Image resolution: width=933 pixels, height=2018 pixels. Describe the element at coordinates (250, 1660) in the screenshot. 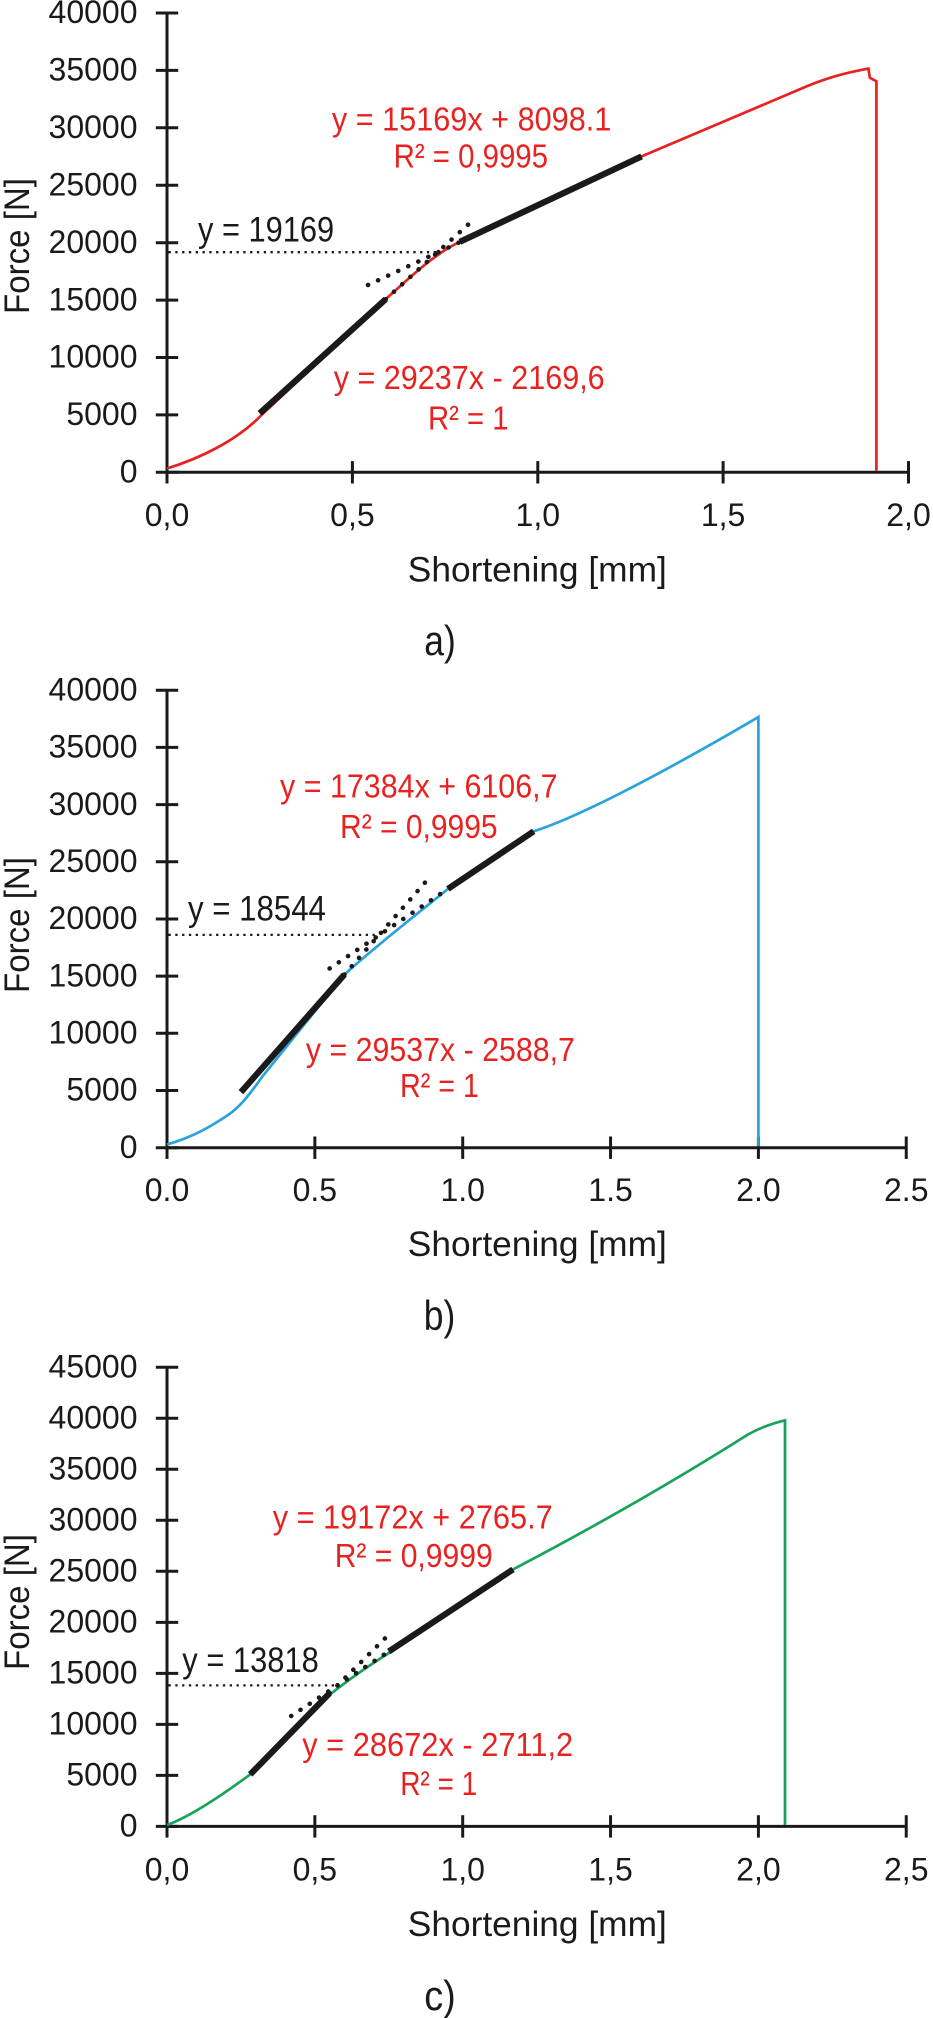

I see `svg-text: y = 13818` at that location.